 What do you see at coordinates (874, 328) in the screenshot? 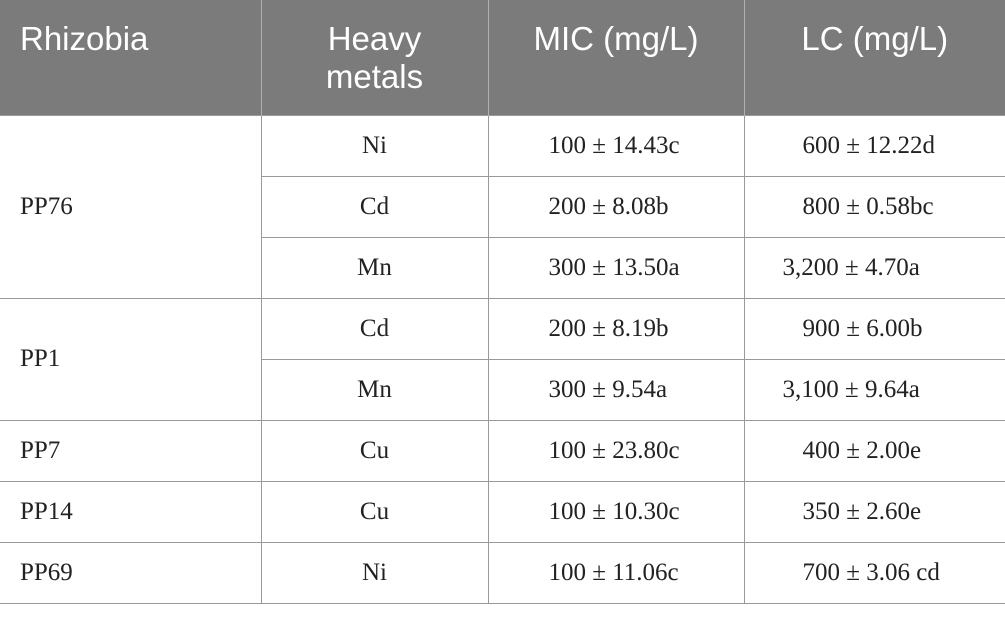
I see `lc-cell: 900 ± 6.00b` at bounding box center [874, 328].